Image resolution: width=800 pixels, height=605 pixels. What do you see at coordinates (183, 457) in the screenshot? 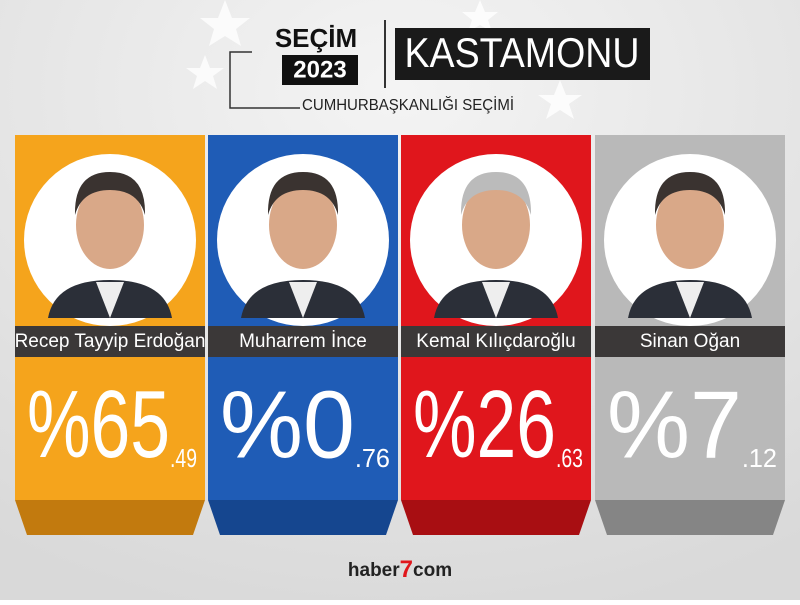
I see `percent-fraction: .49` at bounding box center [183, 457].